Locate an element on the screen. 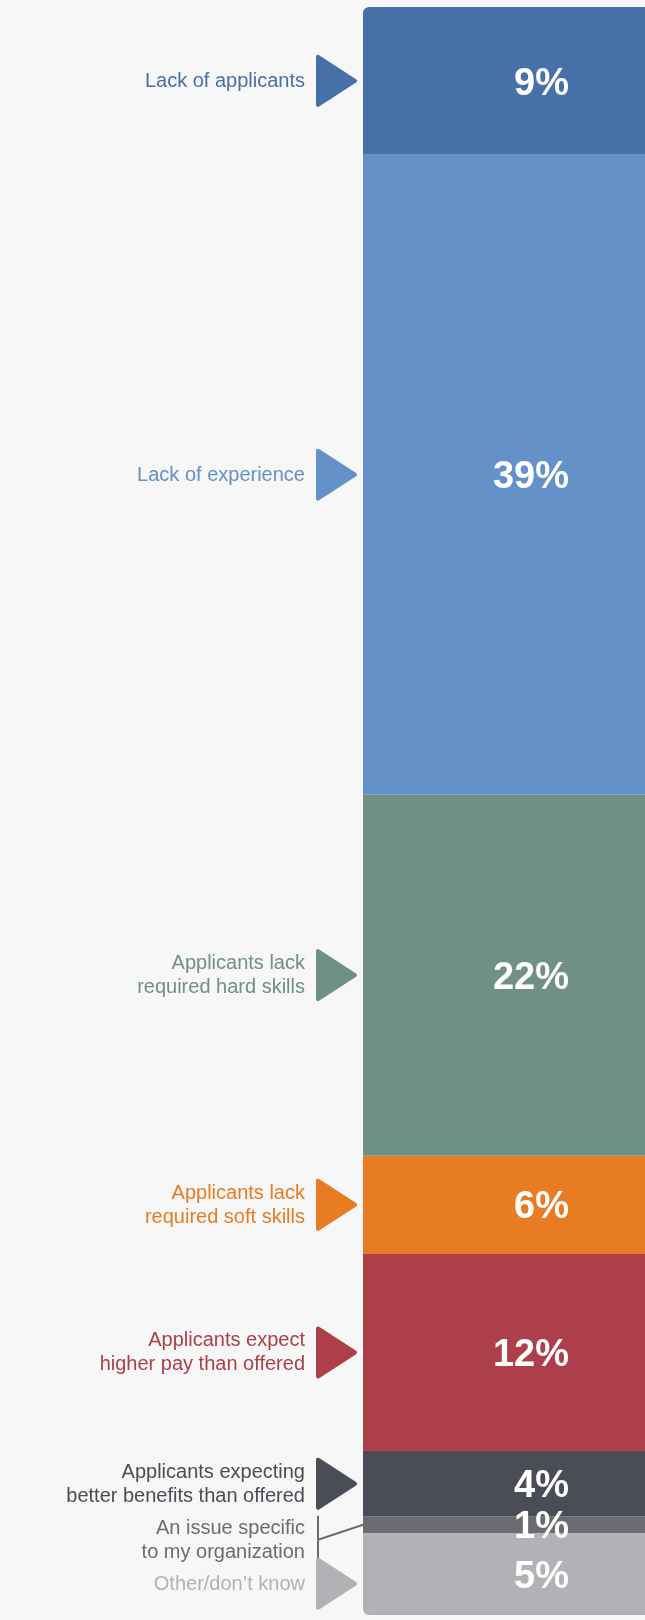 The image size is (645, 1620). legend-label: Applicants expecting better benefits than offered is located at coordinates (185, 1482).